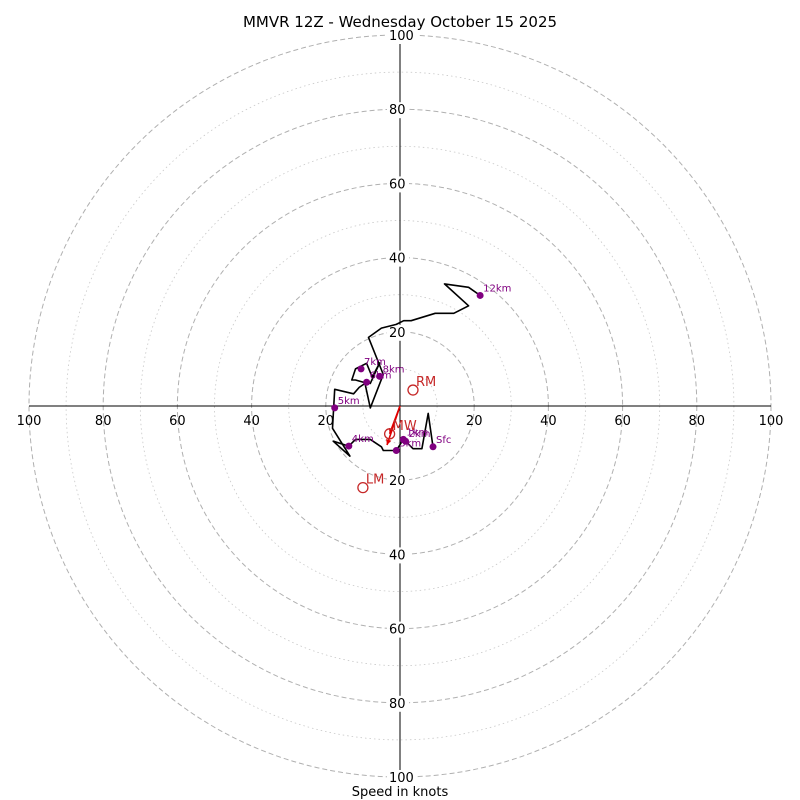 This screenshot has height=800, width=800. I want to click on tick-right-80: 80, so click(697, 421).